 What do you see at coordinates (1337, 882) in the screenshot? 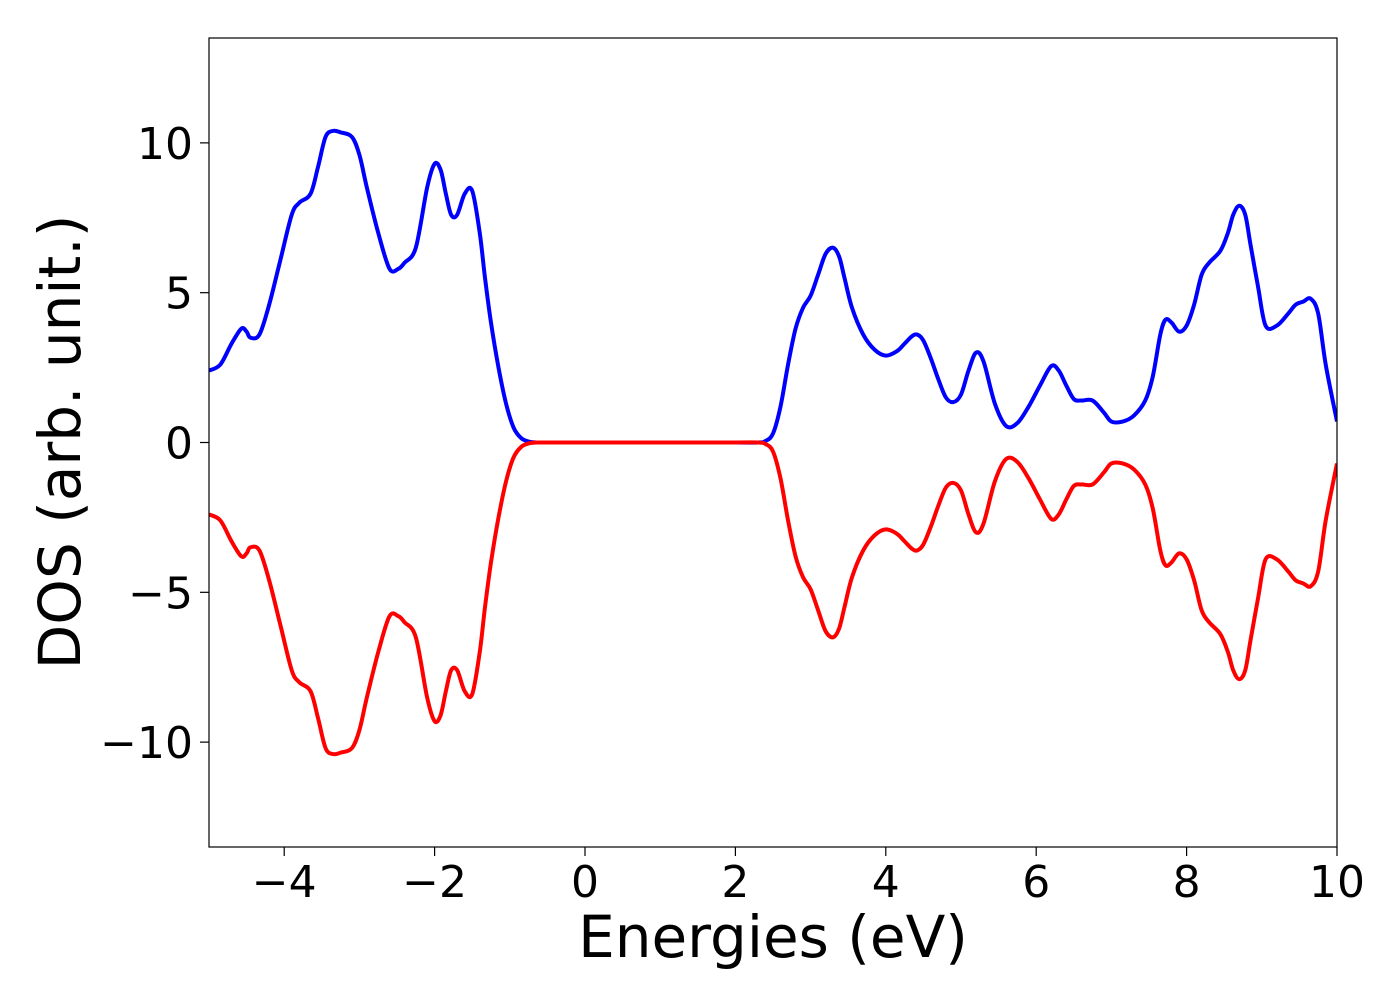
I see `x-tick-label: 10` at bounding box center [1337, 882].